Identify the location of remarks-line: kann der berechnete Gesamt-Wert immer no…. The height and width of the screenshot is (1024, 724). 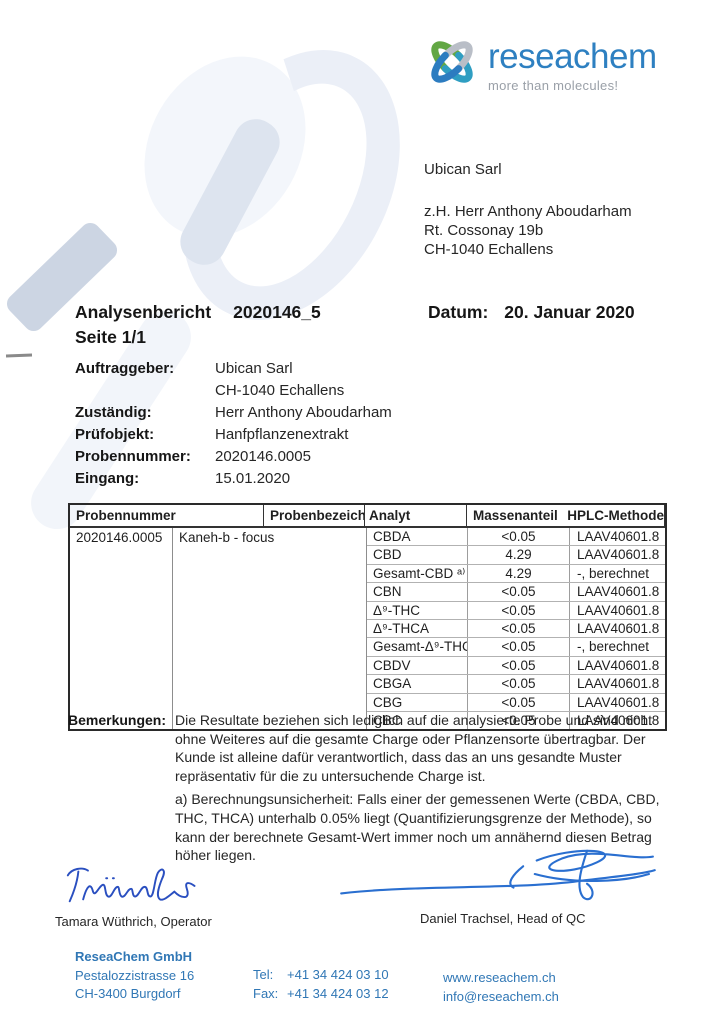
(413, 836).